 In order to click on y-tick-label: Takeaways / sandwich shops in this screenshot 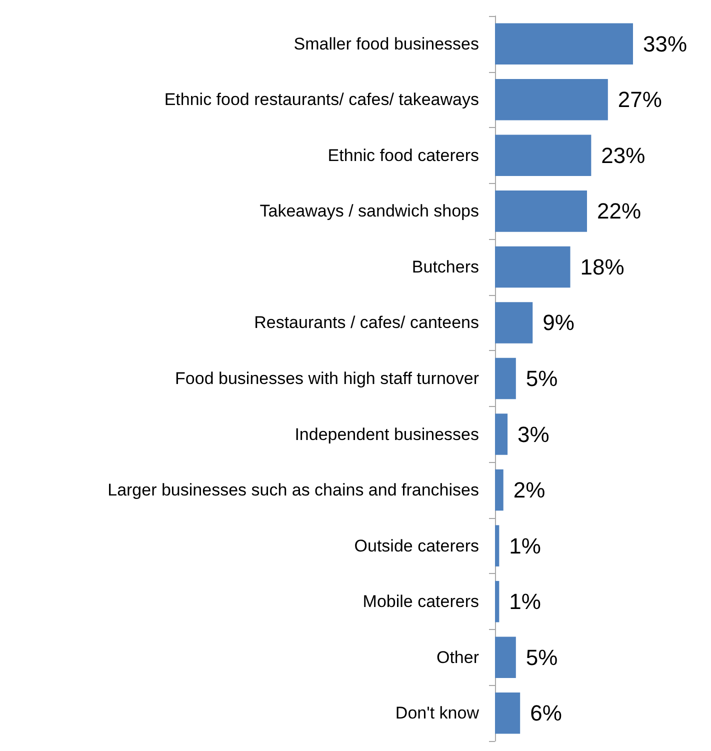, I will do `click(369, 211)`.